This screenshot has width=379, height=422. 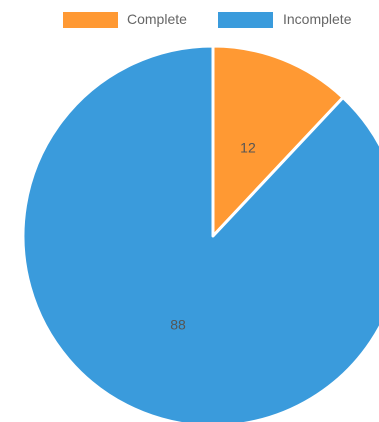 What do you see at coordinates (317, 19) in the screenshot?
I see `legend-label-incomplete: Incomplete` at bounding box center [317, 19].